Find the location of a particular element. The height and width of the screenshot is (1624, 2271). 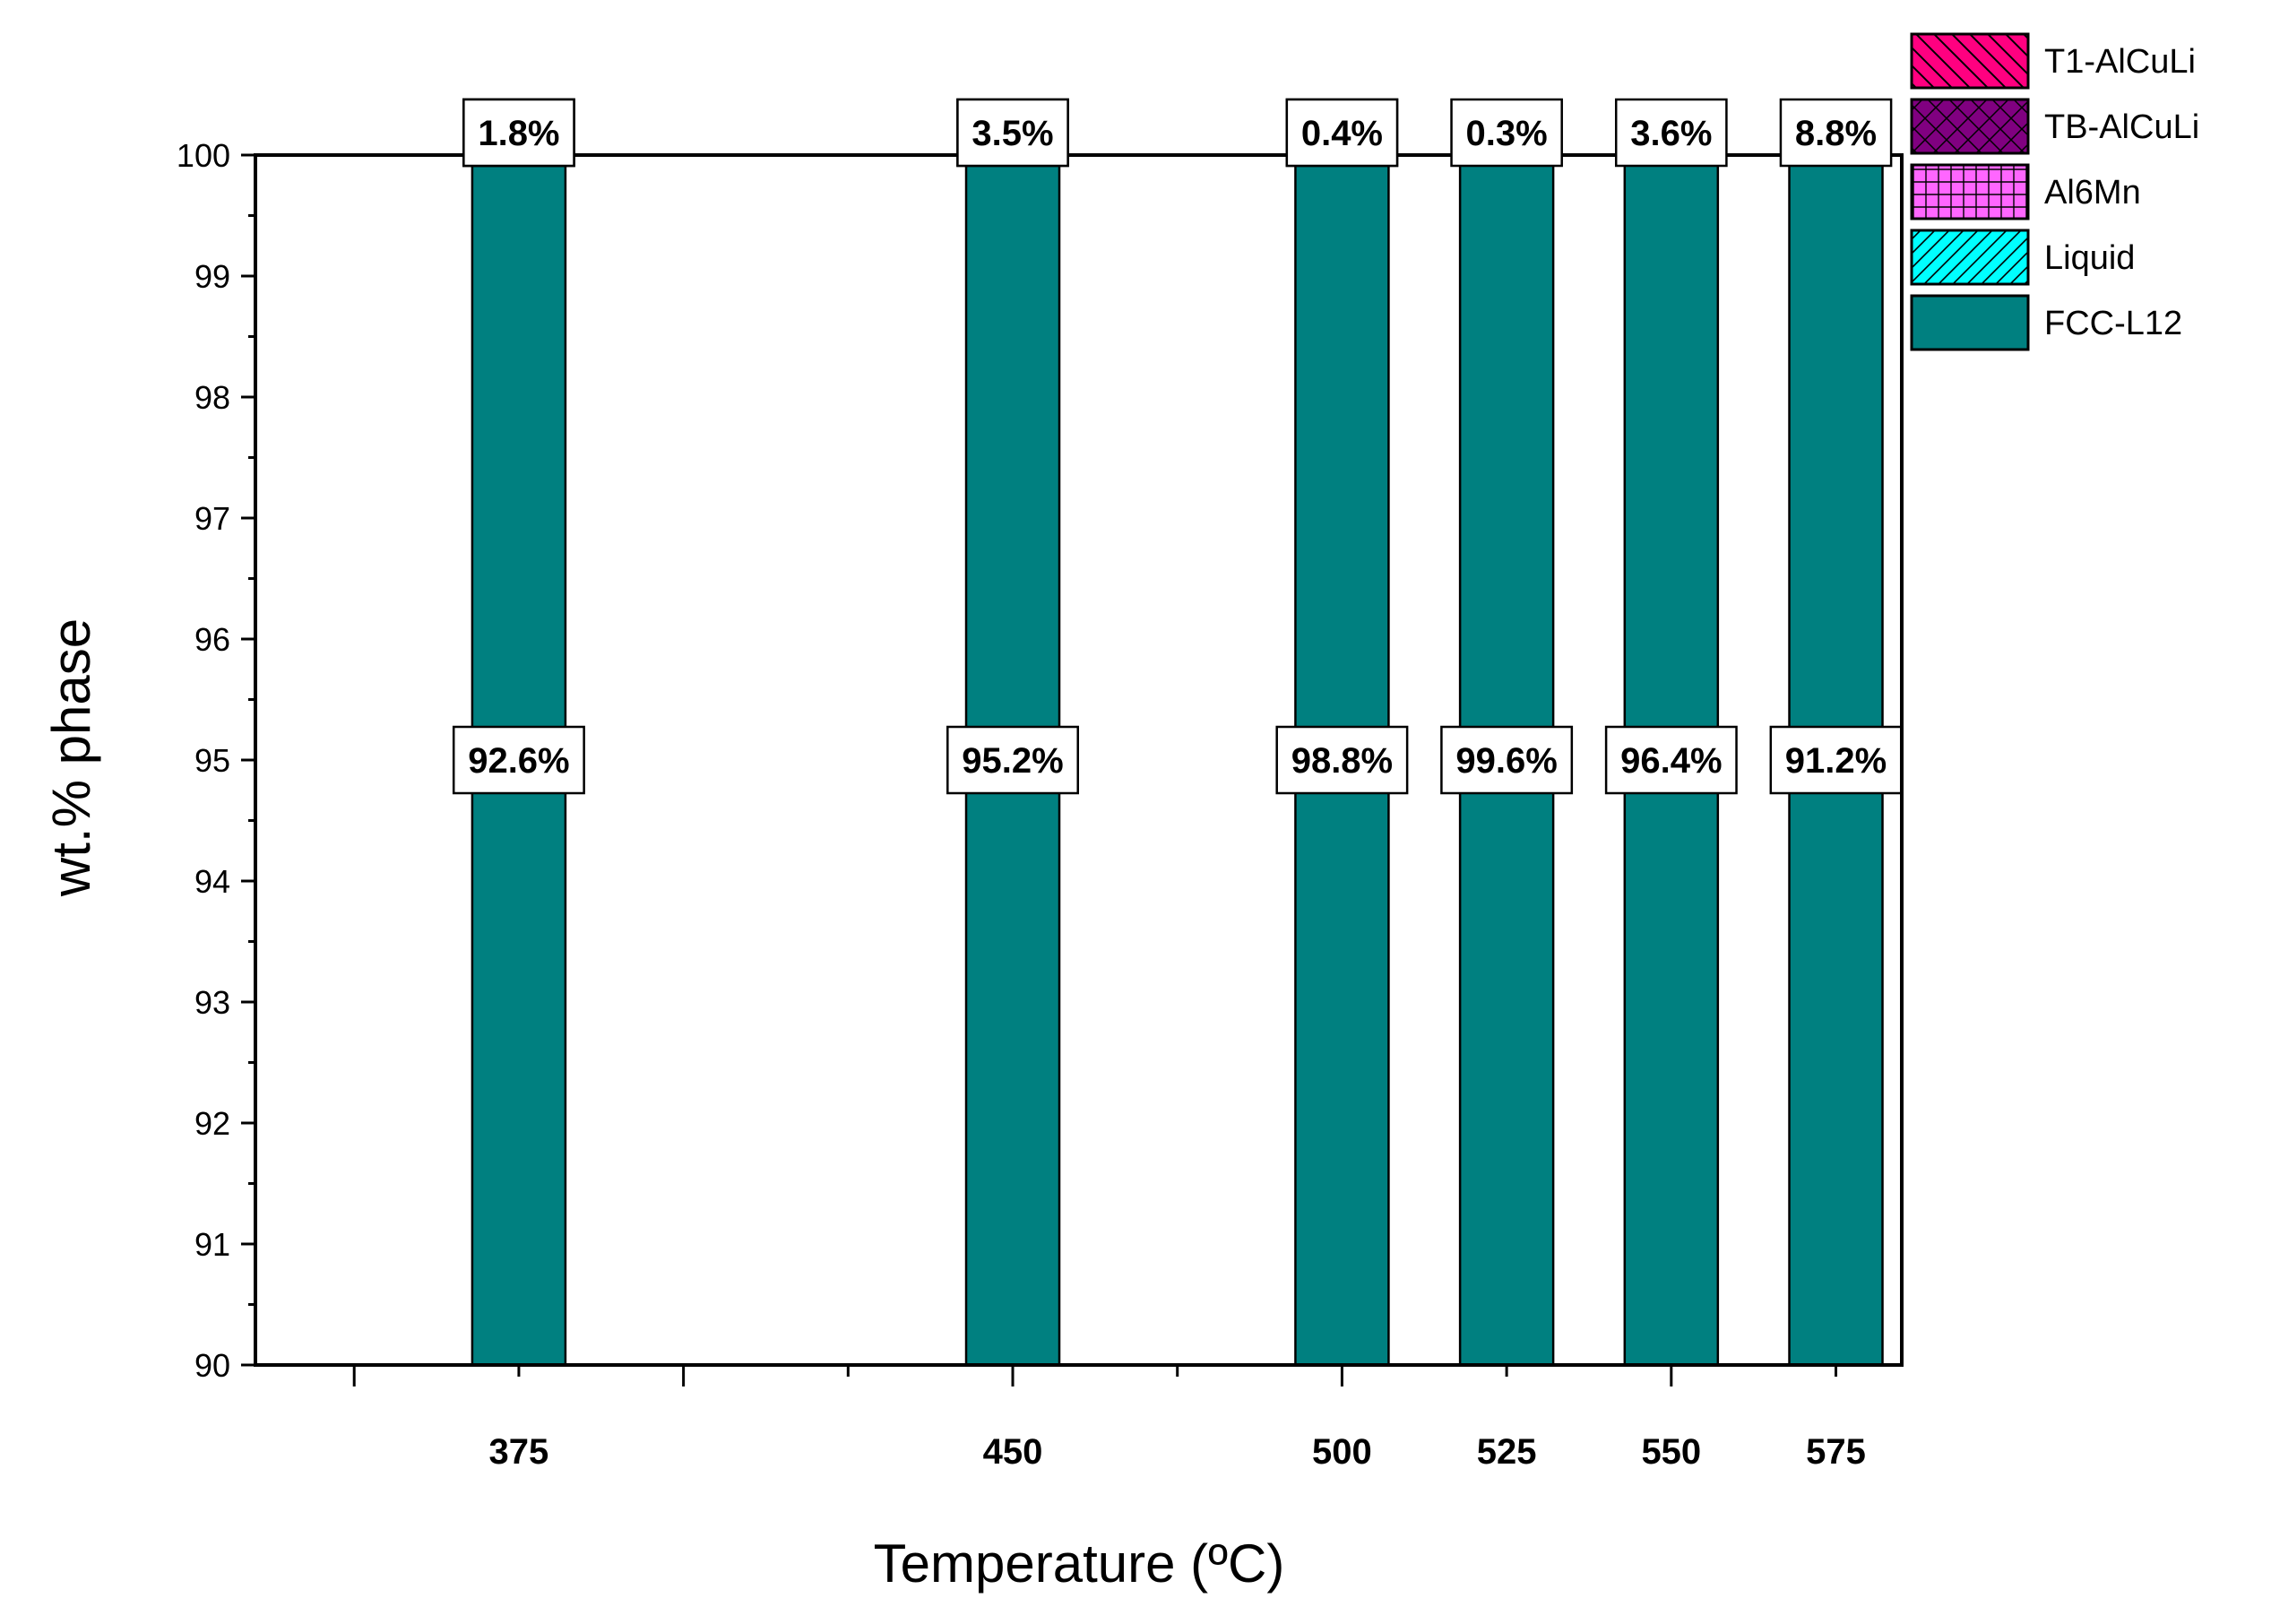

y-tick-label: 91 is located at coordinates (212, 1245).